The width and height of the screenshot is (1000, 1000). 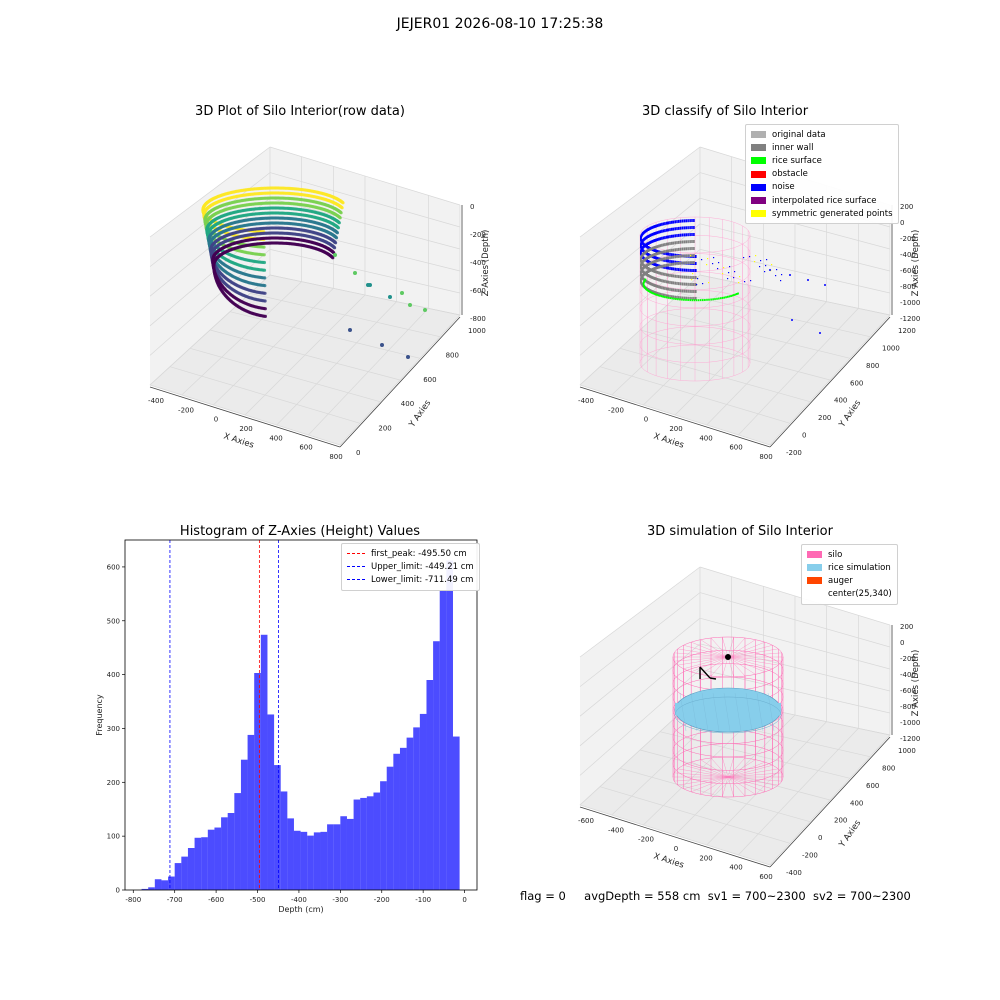 I want to click on legend-entry: auger, so click(x=849, y=580).